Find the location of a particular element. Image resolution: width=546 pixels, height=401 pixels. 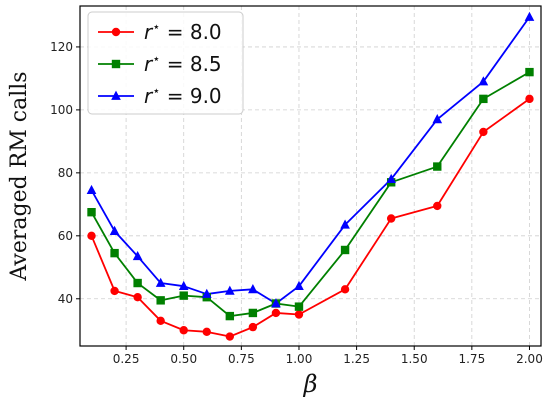

x-tick-label: 1.50 is located at coordinates (414, 359).